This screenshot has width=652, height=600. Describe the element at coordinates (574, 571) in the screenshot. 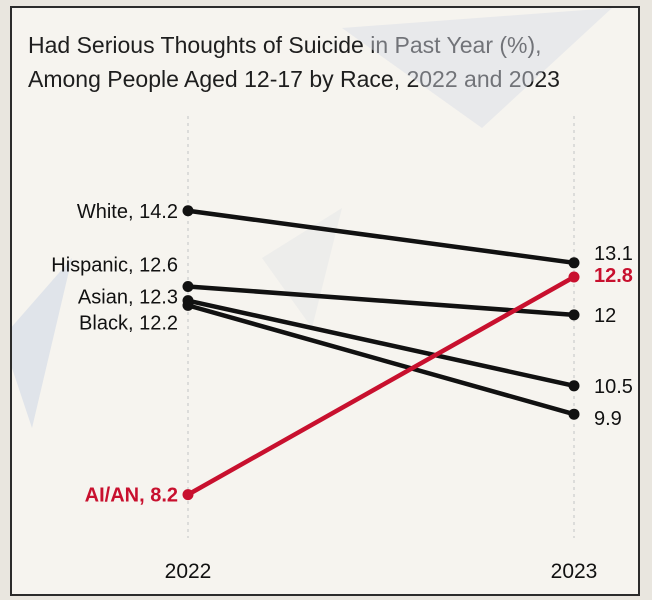

I see `x-tick-label: 2023` at that location.